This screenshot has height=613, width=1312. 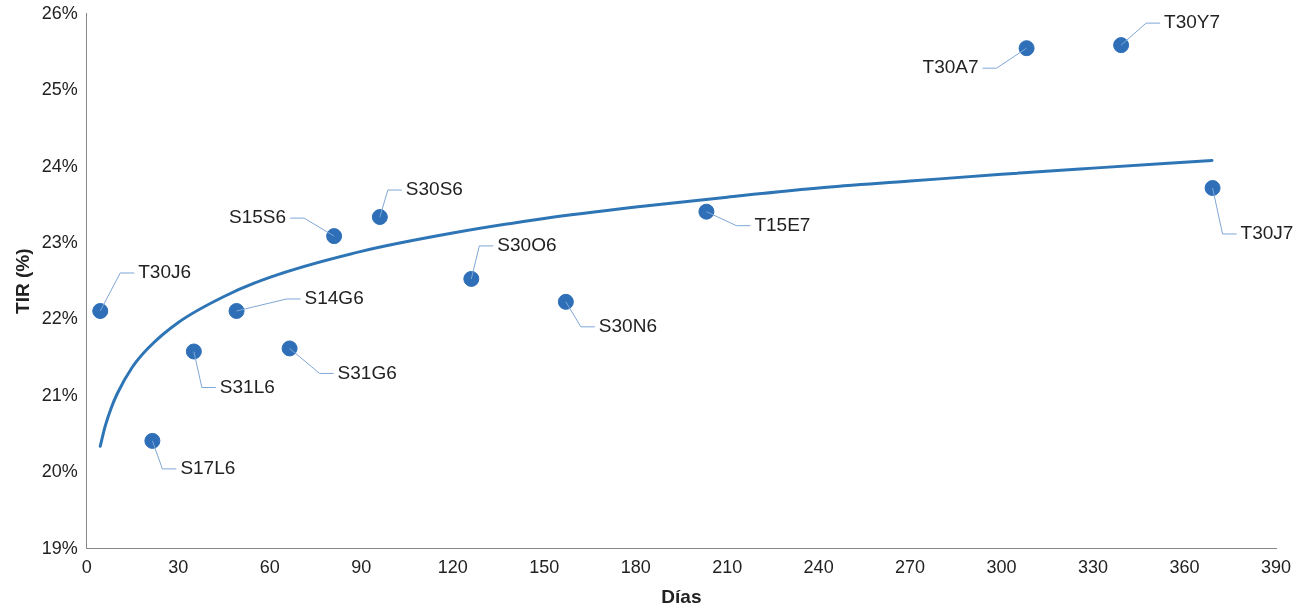 What do you see at coordinates (950, 67) in the screenshot?
I see `annotation: T30A7` at bounding box center [950, 67].